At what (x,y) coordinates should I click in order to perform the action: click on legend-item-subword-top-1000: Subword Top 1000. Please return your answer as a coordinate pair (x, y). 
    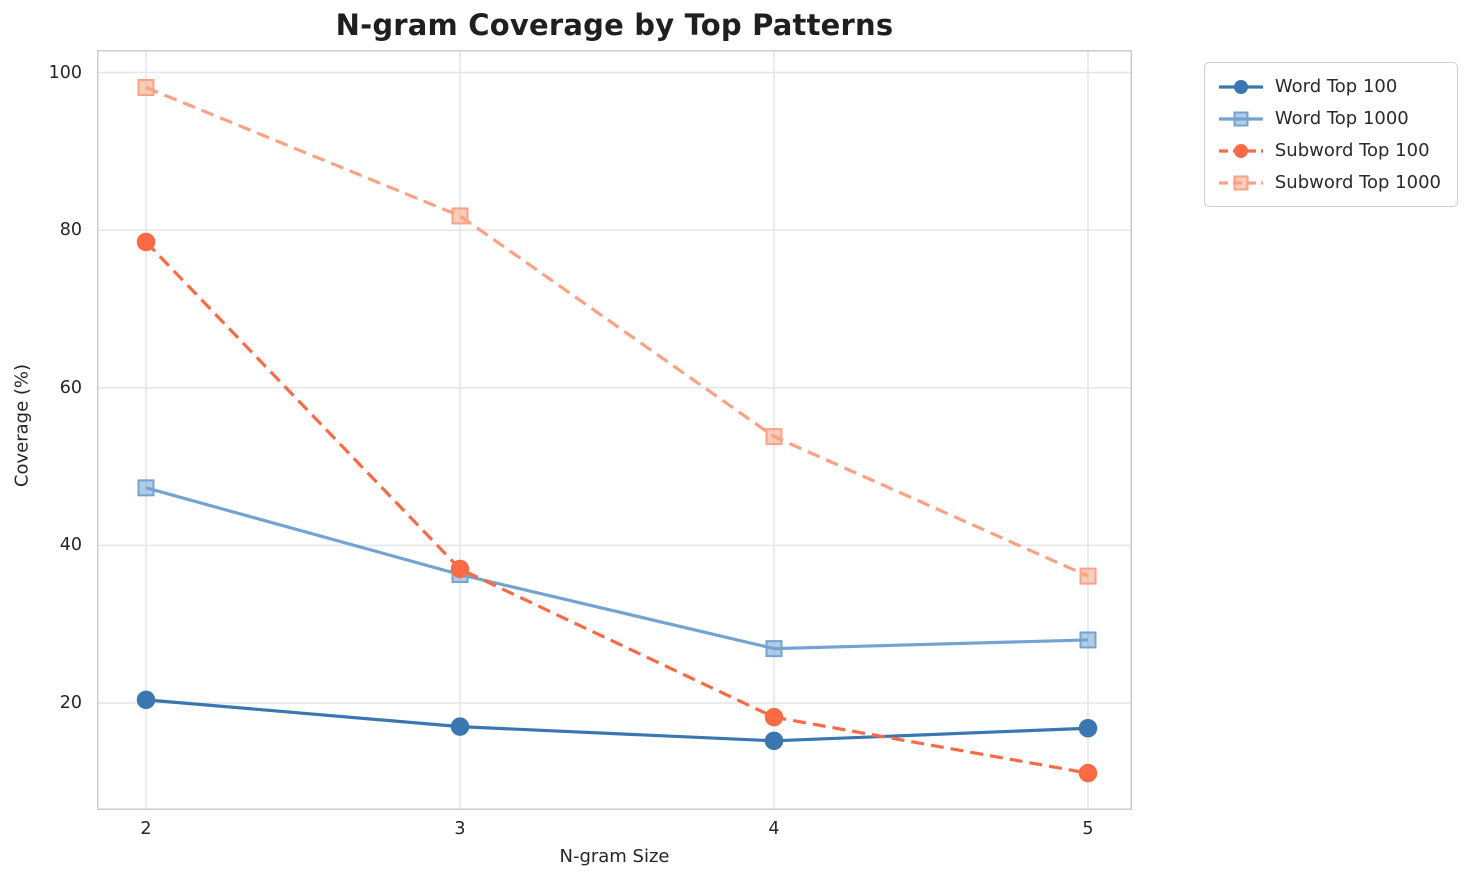
    Looking at the image, I should click on (1329, 182).